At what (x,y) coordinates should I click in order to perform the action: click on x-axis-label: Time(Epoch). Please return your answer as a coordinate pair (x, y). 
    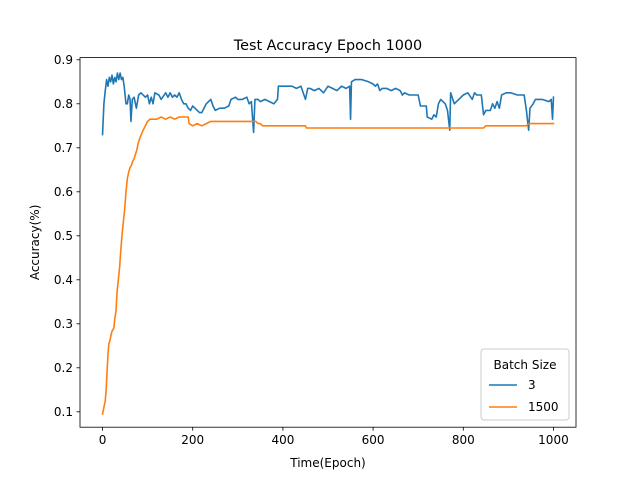
    Looking at the image, I should click on (327, 463).